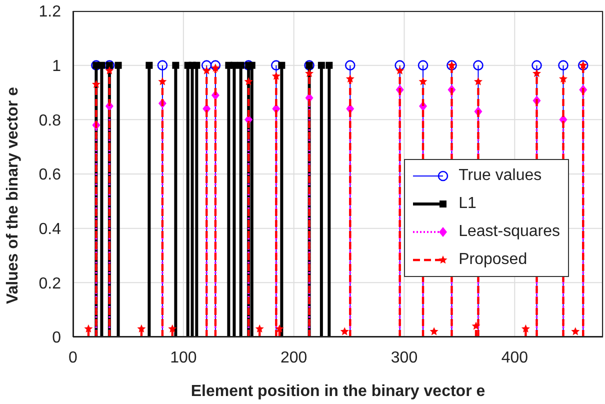  Describe the element at coordinates (493, 260) in the screenshot. I see `legend-label: Proposed` at that location.